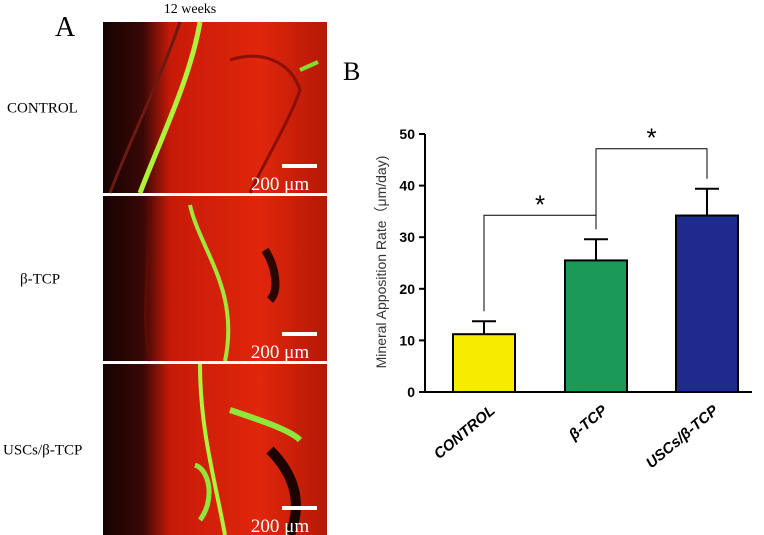 The width and height of the screenshot is (764, 535). I want to click on y-tick-label: 20, so click(407, 289).